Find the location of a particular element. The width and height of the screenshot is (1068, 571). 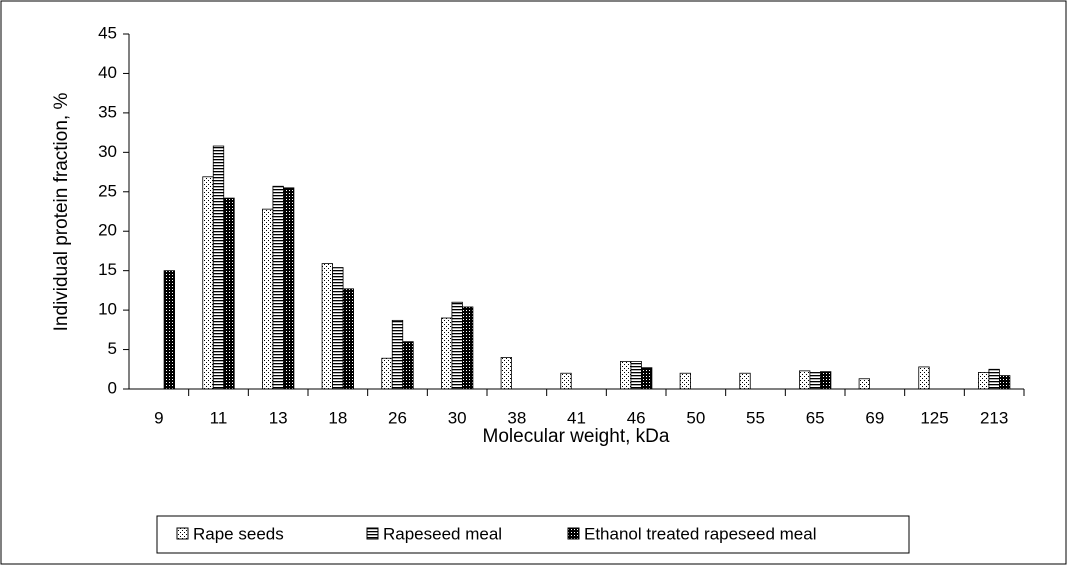

x-axis-label: Molecular weight, kDa is located at coordinates (576, 436).